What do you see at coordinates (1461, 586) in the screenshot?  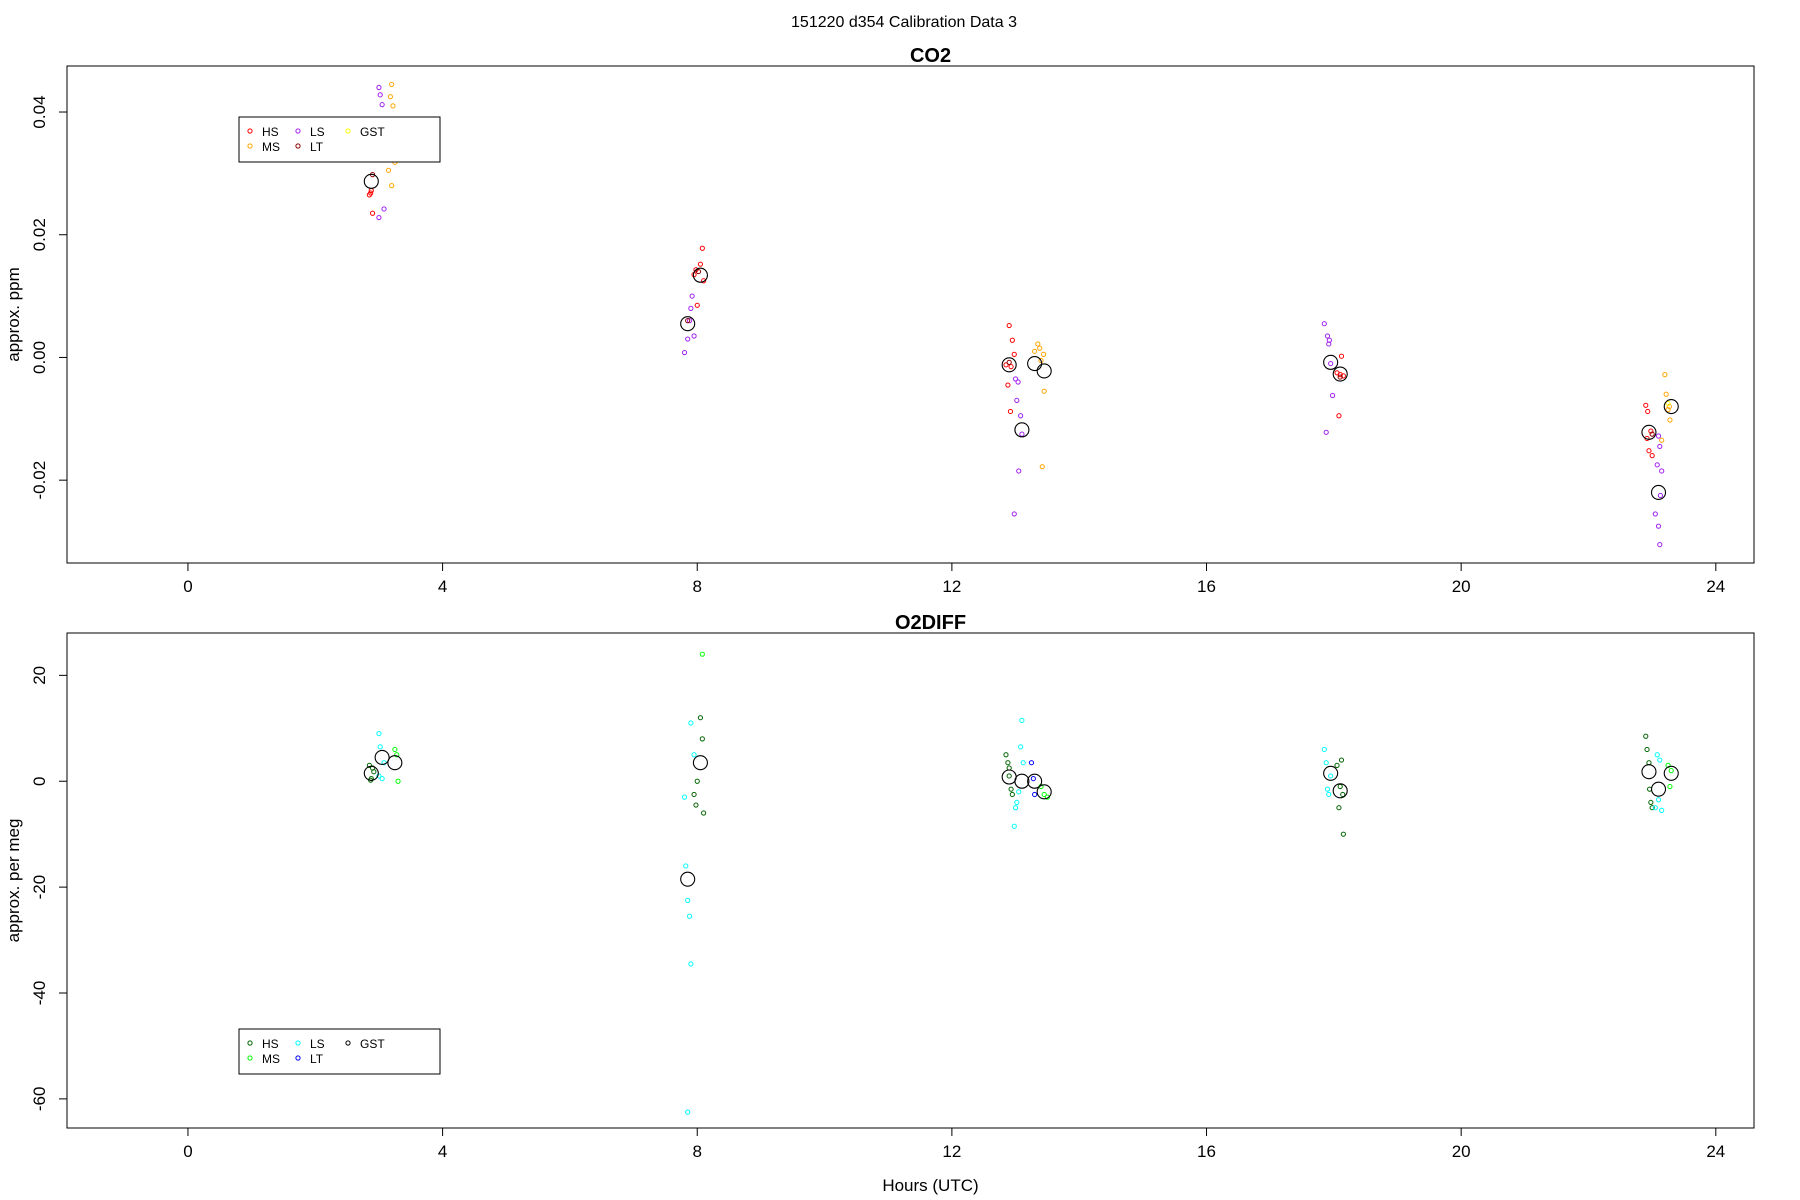 I see `x-tick-label: 20` at bounding box center [1461, 586].